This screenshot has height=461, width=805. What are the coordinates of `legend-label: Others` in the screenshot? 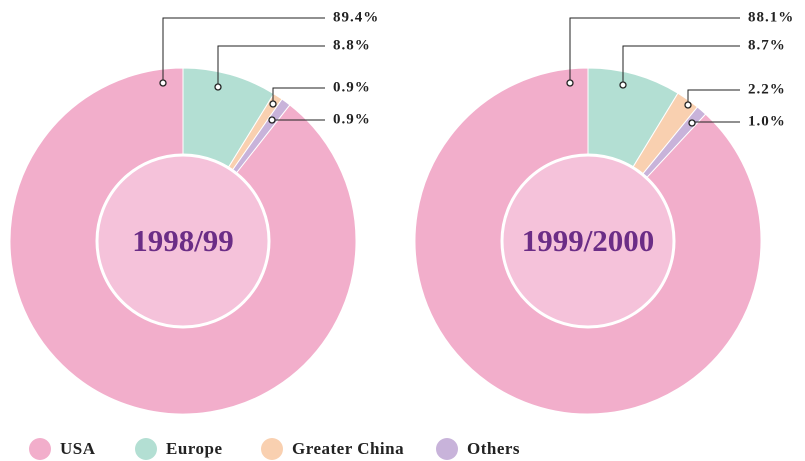 It's located at (493, 448).